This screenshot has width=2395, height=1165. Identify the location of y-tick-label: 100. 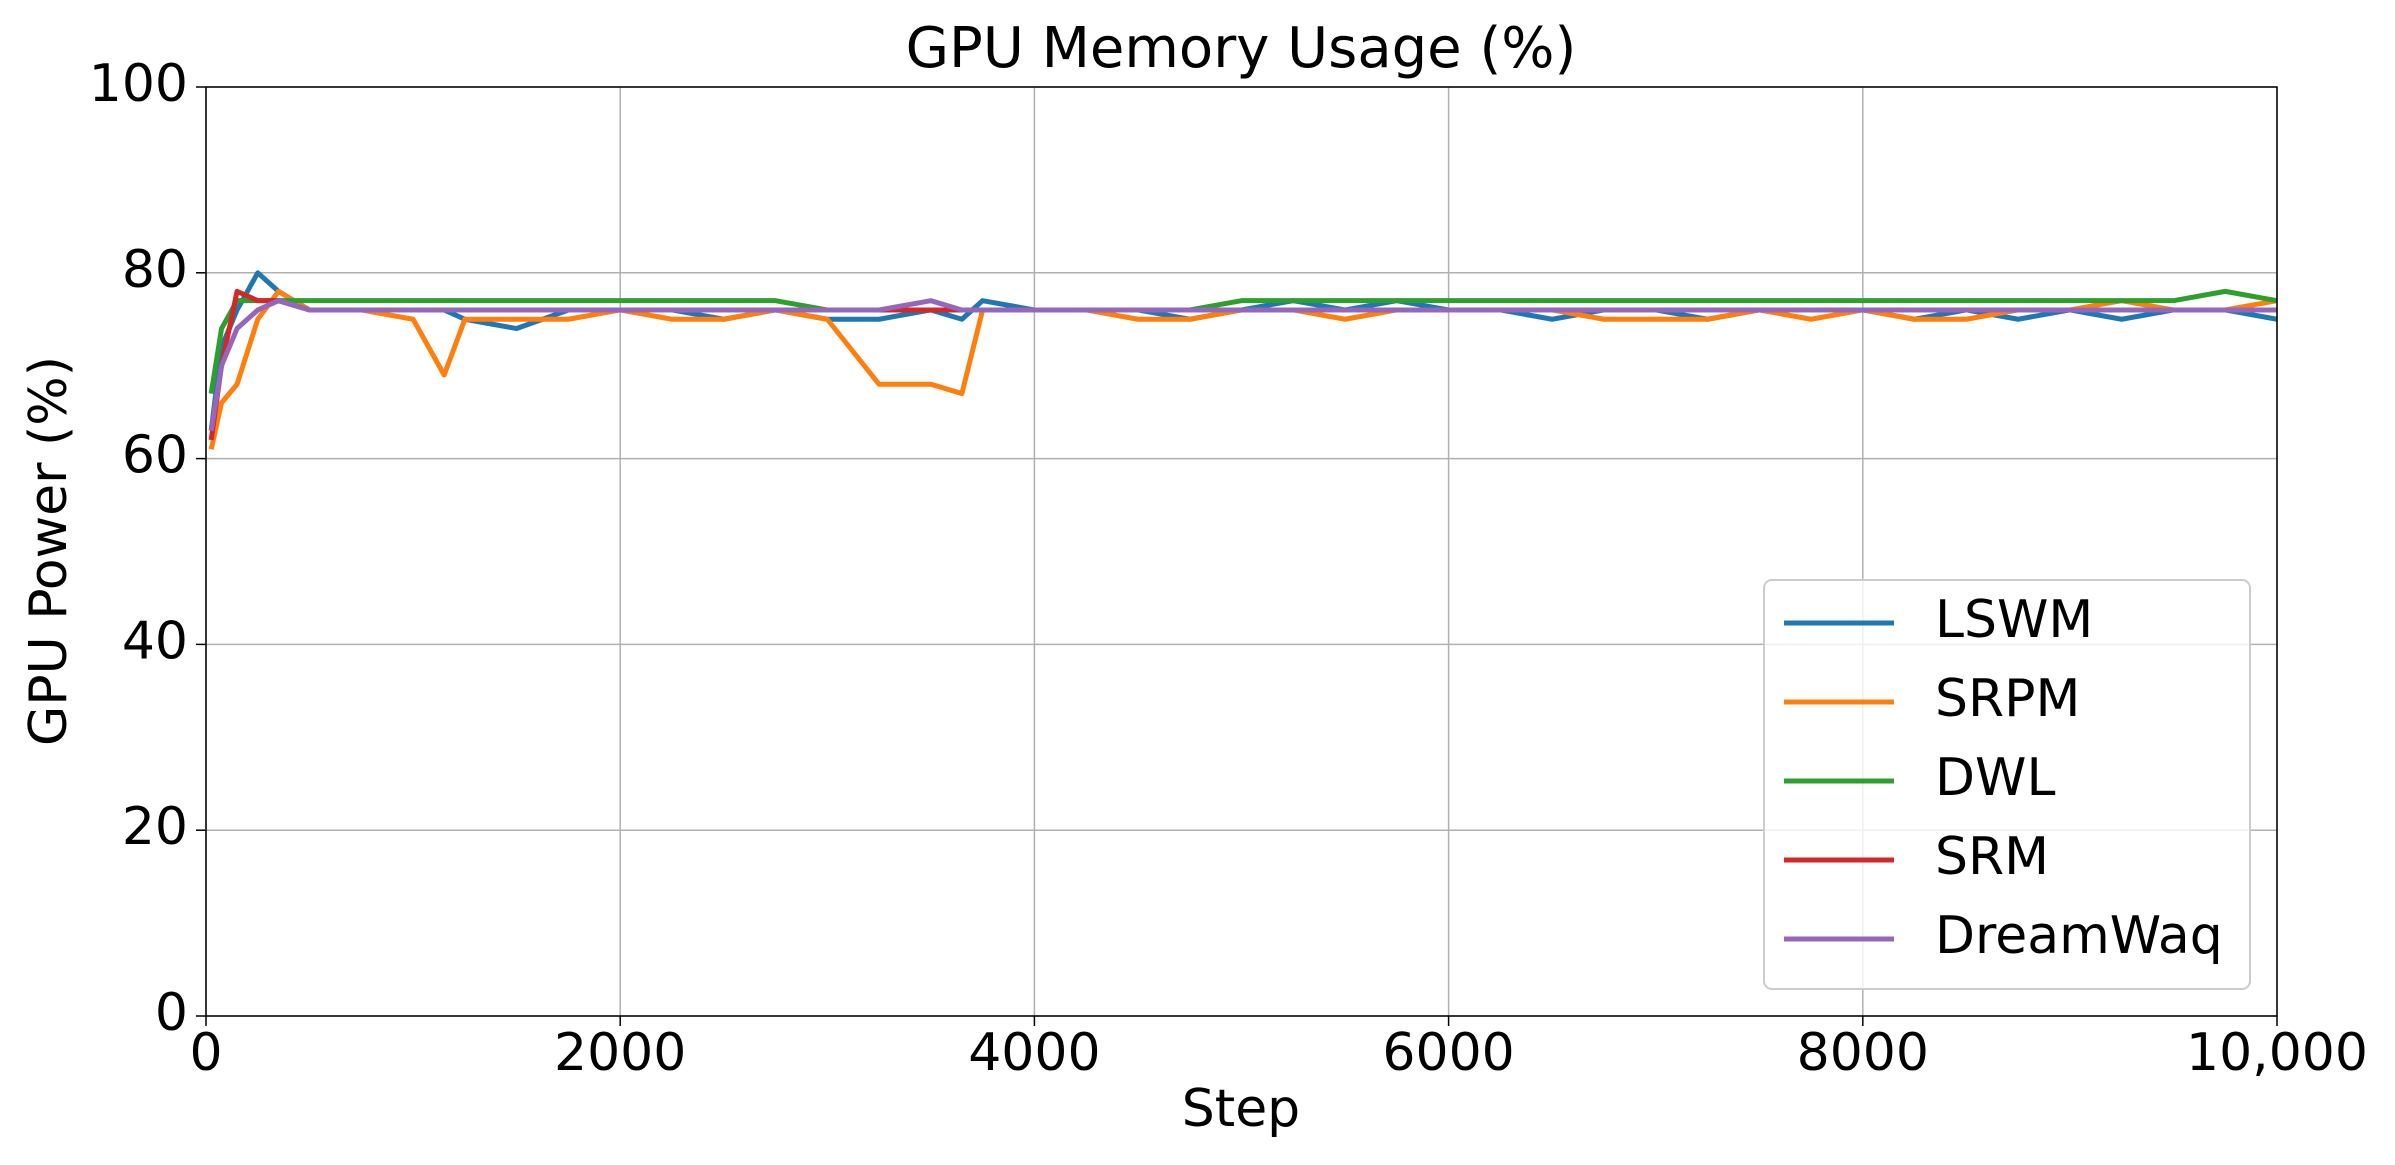
(138, 84).